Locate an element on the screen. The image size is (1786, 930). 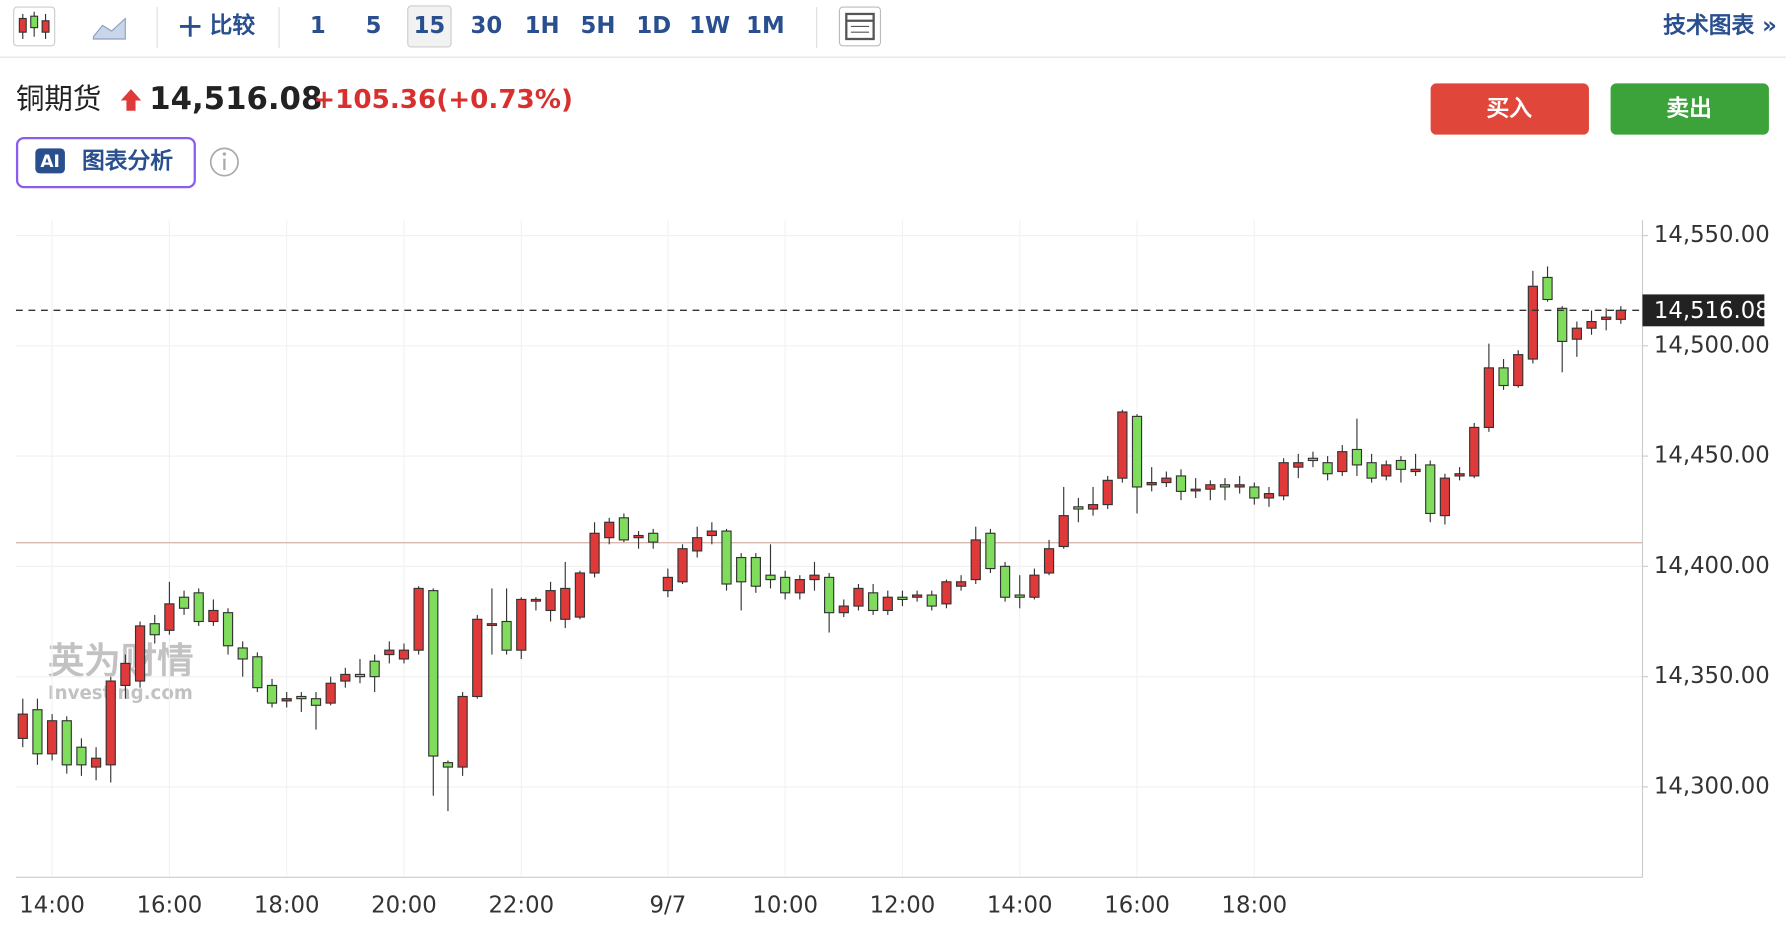
y-tick-label: 14,350.00 is located at coordinates (1712, 676).